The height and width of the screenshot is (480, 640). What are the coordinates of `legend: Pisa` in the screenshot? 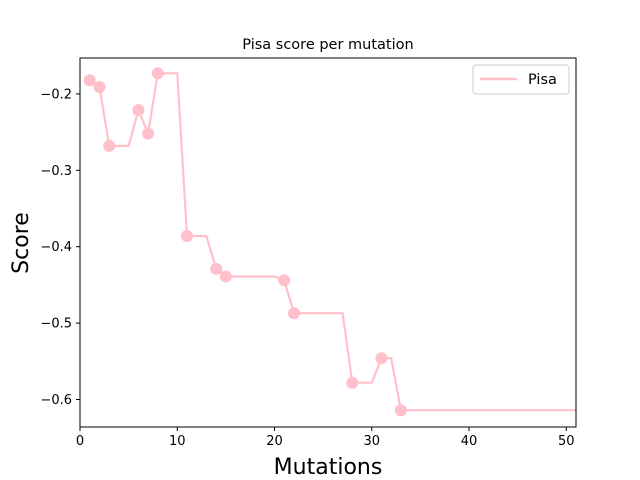 It's located at (521, 79).